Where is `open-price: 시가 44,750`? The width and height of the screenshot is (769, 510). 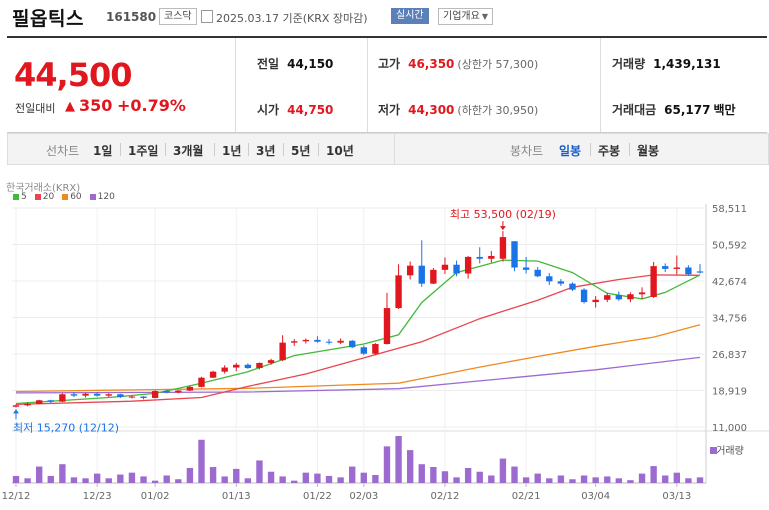 open-price: 시가 44,750 is located at coordinates (295, 109).